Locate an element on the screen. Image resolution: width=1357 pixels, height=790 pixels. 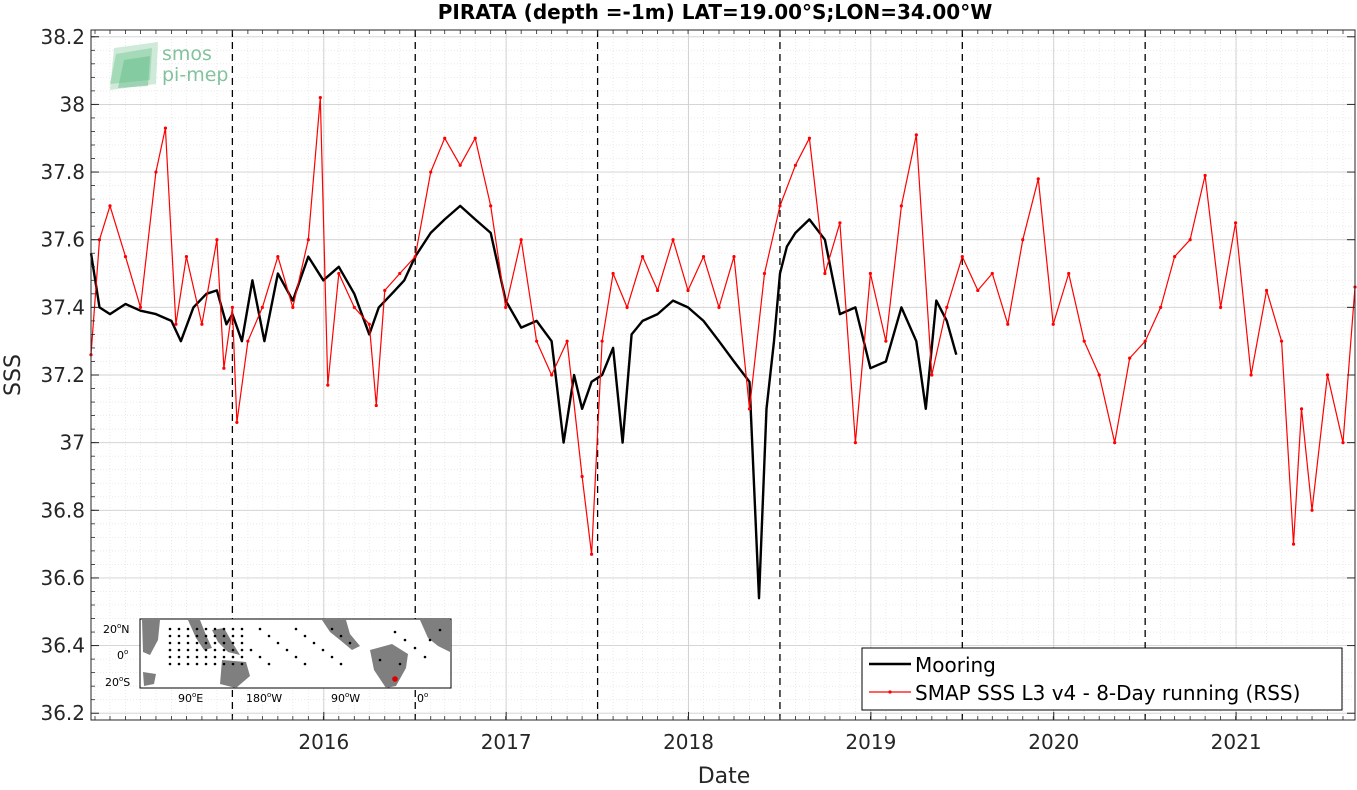
inset-lon-label-90e: 90oE is located at coordinates (190, 698).